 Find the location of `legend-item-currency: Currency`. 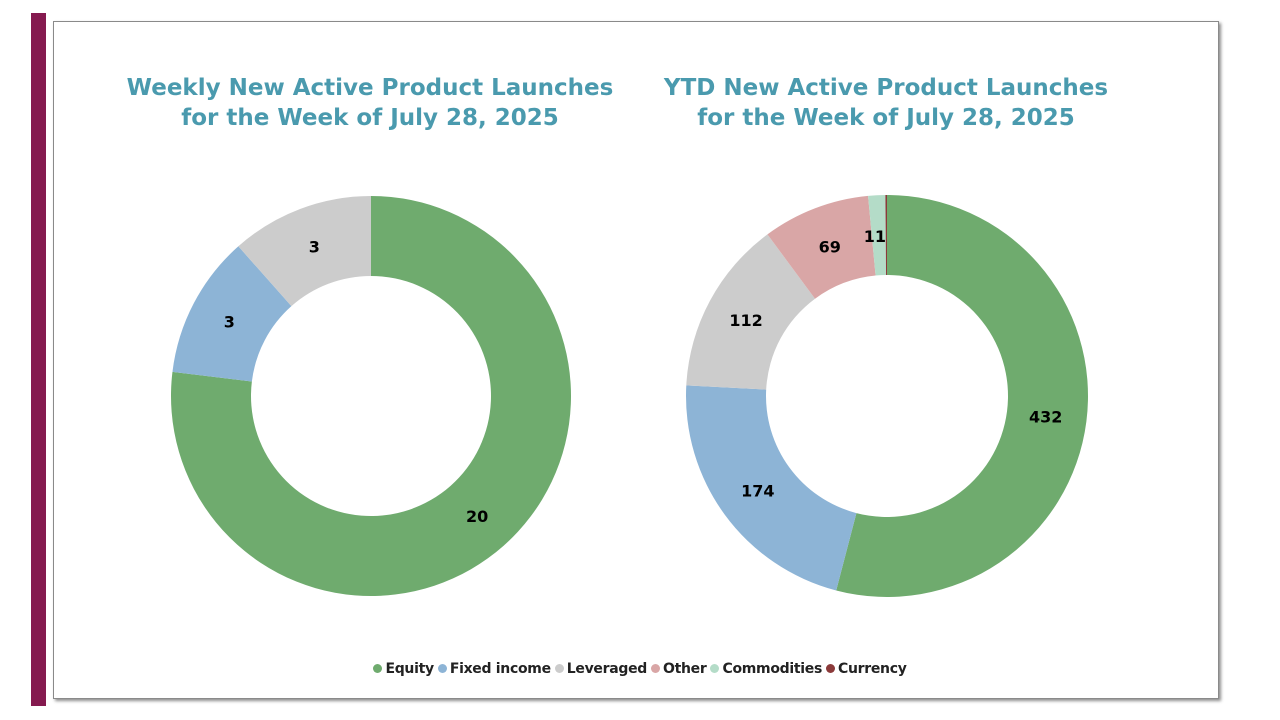

legend-item-currency: Currency is located at coordinates (866, 669).